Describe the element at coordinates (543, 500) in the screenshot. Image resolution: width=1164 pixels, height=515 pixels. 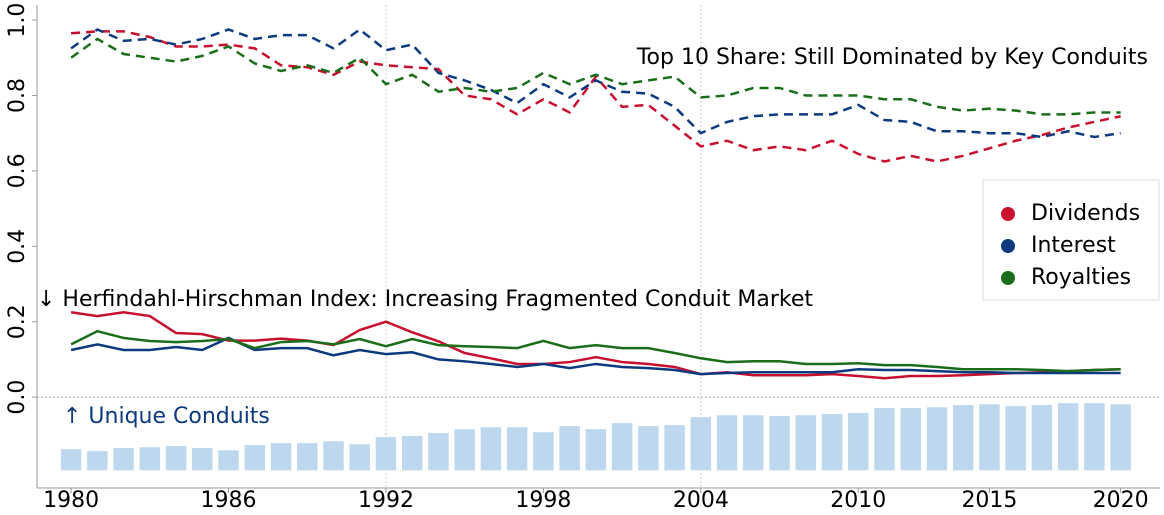
I see `x-tick-label: 1998` at that location.